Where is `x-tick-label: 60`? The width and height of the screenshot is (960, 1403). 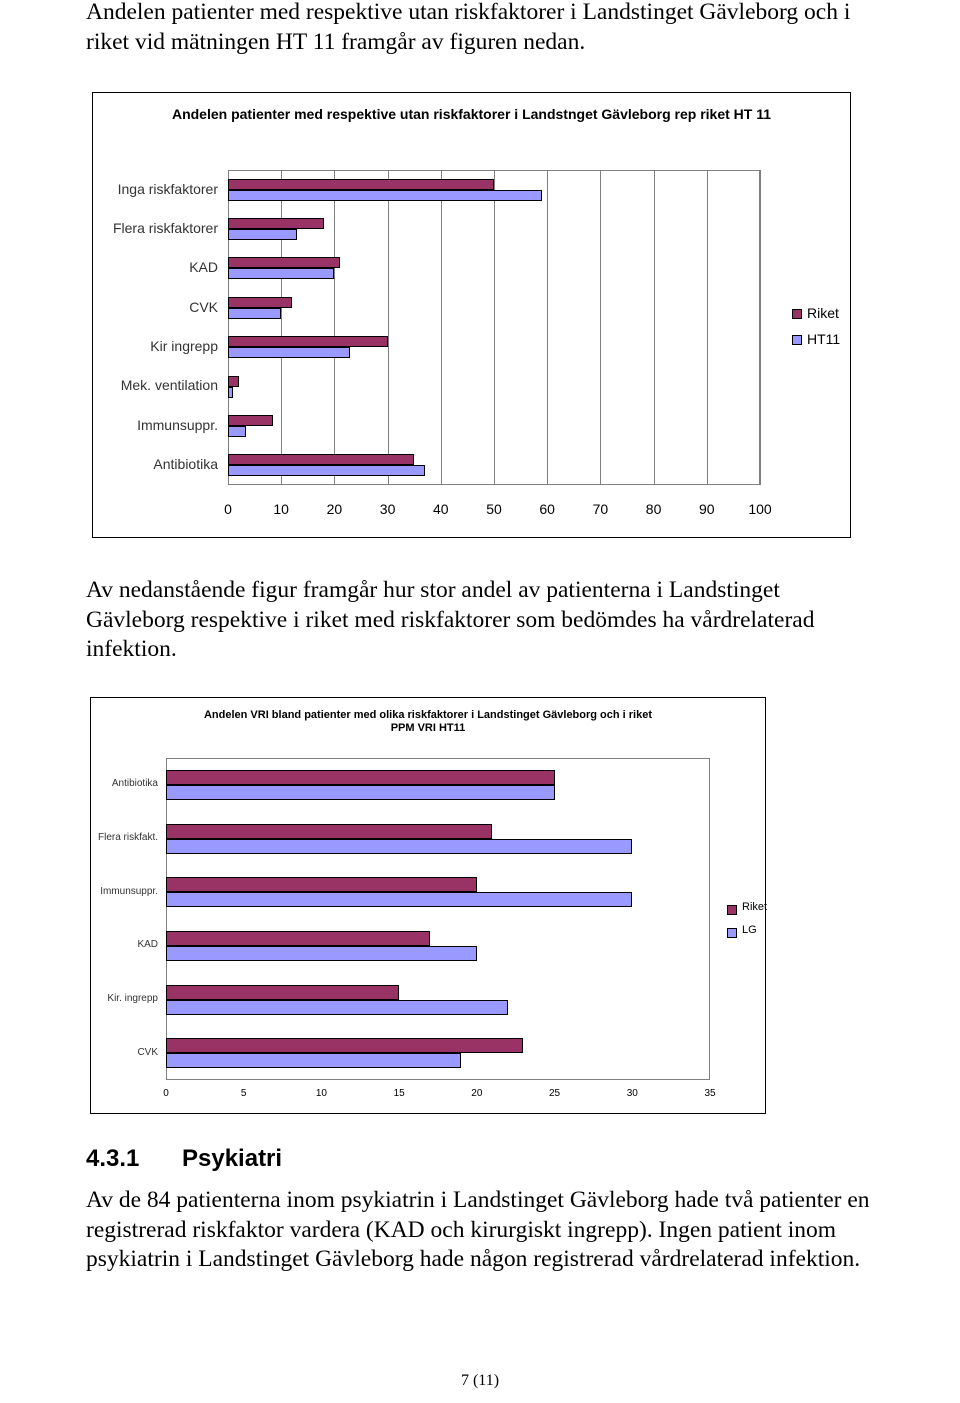
x-tick-label: 60 is located at coordinates (547, 509).